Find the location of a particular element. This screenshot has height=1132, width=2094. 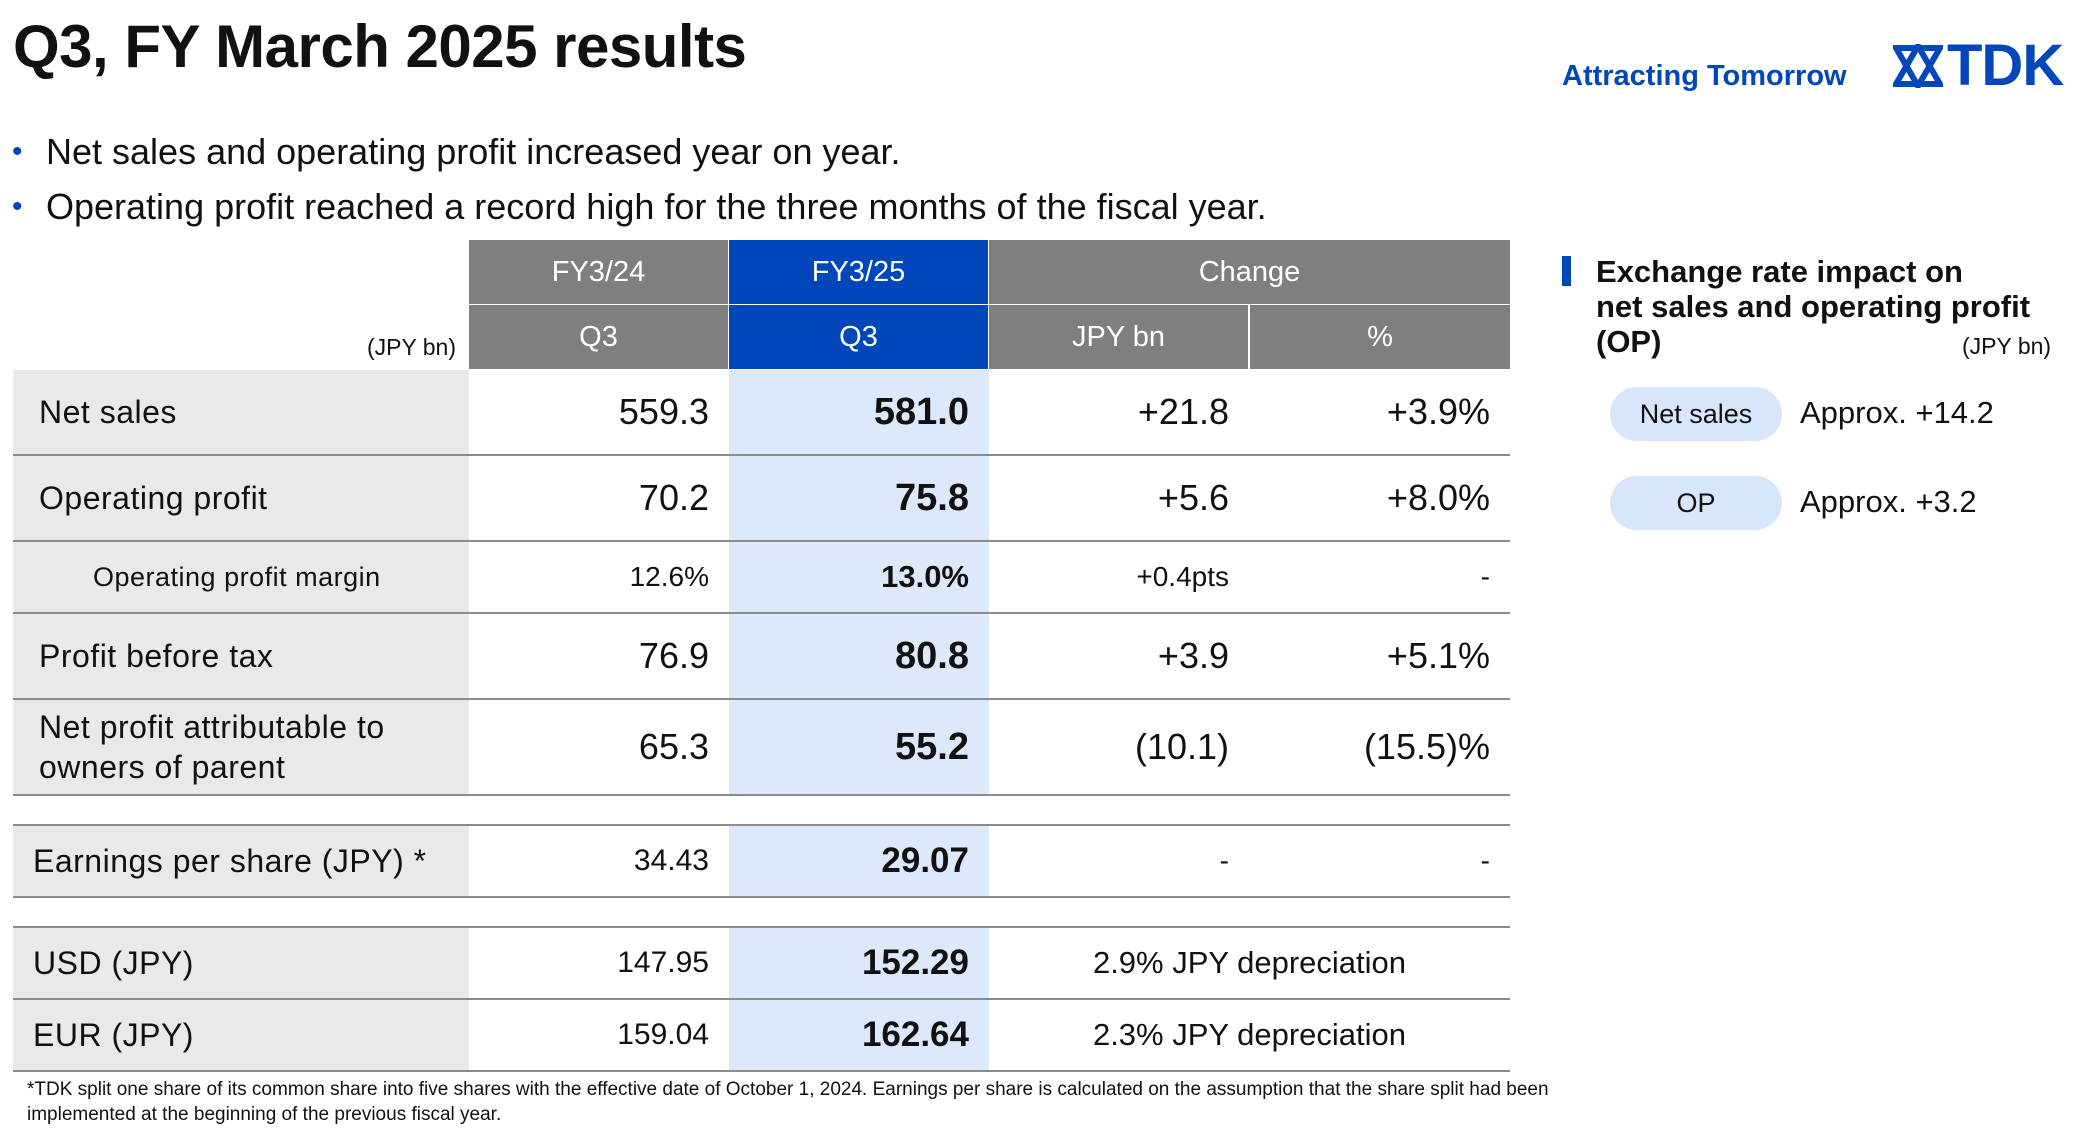

section-marker is located at coordinates (1566, 271).